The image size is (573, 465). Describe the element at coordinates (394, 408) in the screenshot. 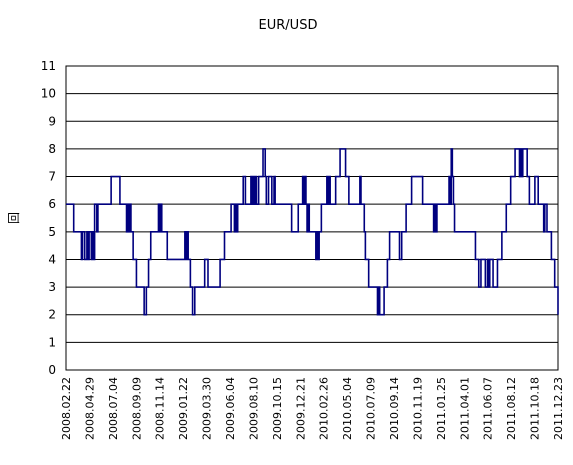

I see `x-tick-label: 2010.09.14` at that location.